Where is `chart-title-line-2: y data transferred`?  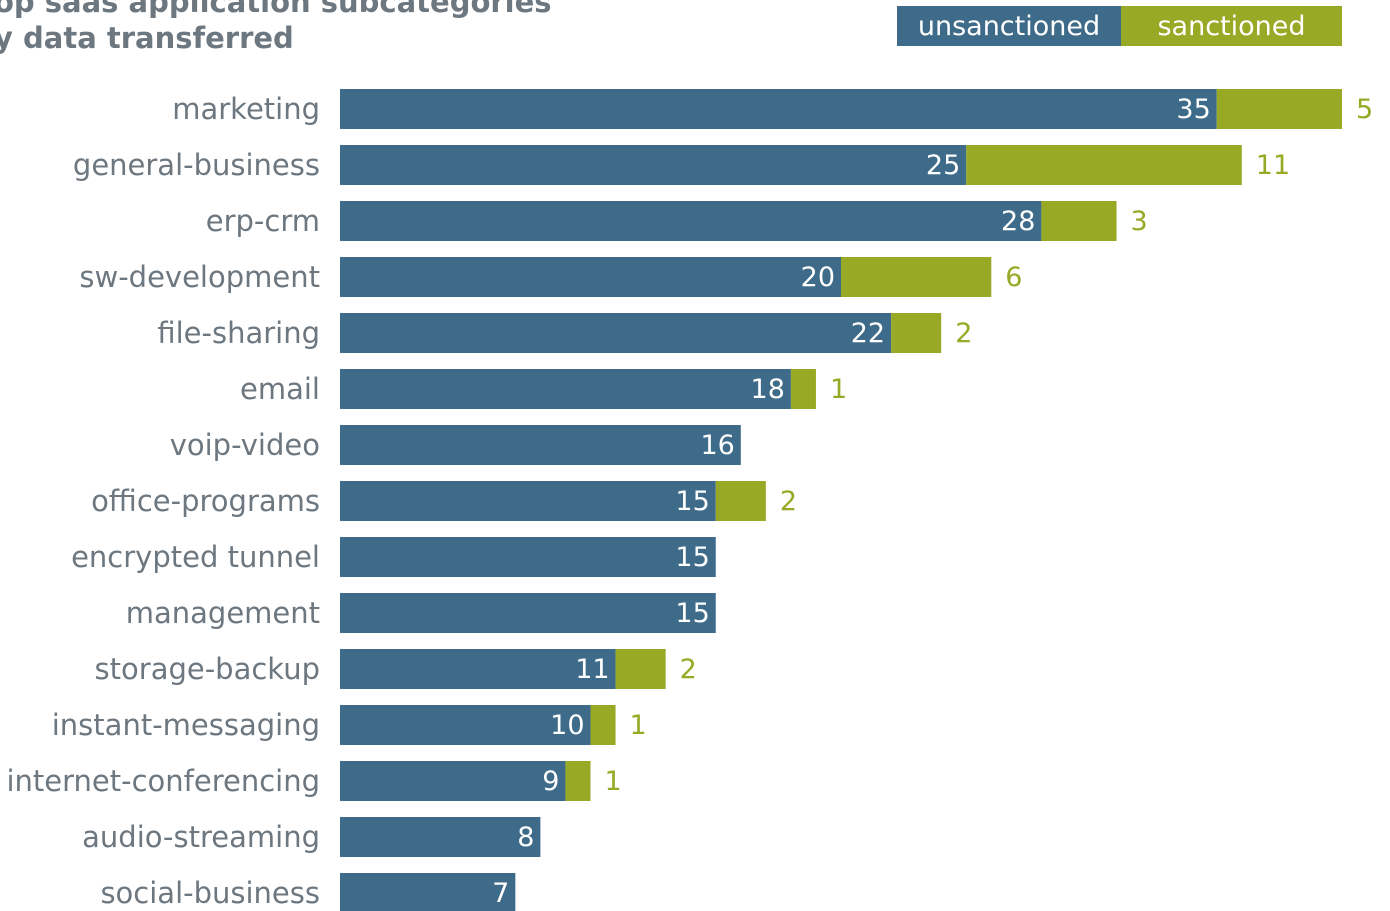 chart-title-line-2: y data transferred is located at coordinates (147, 38).